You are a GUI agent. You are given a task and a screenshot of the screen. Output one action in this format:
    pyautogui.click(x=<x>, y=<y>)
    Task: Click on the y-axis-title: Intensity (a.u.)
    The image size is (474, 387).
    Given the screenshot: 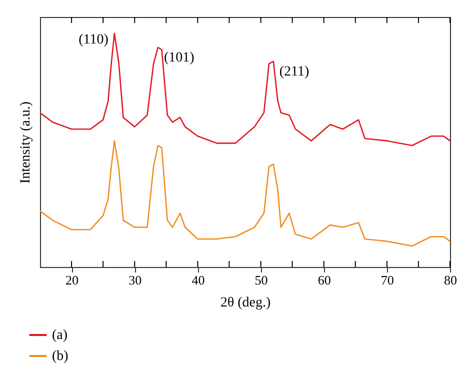 What is the action you would take?
    pyautogui.click(x=26, y=142)
    